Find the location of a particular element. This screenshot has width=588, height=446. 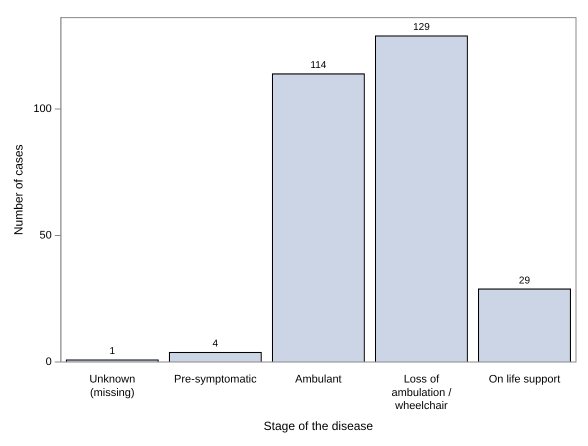

x-tick-label: Loss of ambulation / wheelchair is located at coordinates (421, 393).